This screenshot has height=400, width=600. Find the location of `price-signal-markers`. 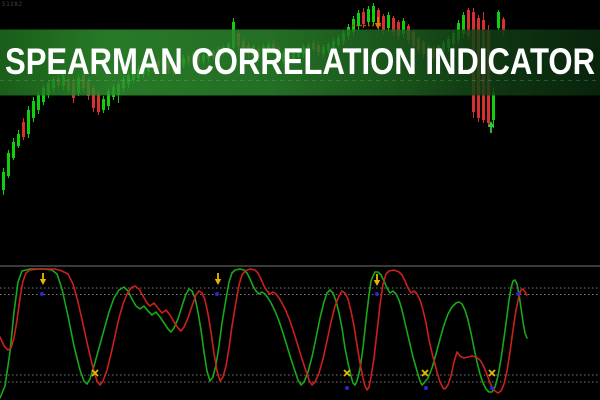

price-signal-markers is located at coordinates (423, 75).